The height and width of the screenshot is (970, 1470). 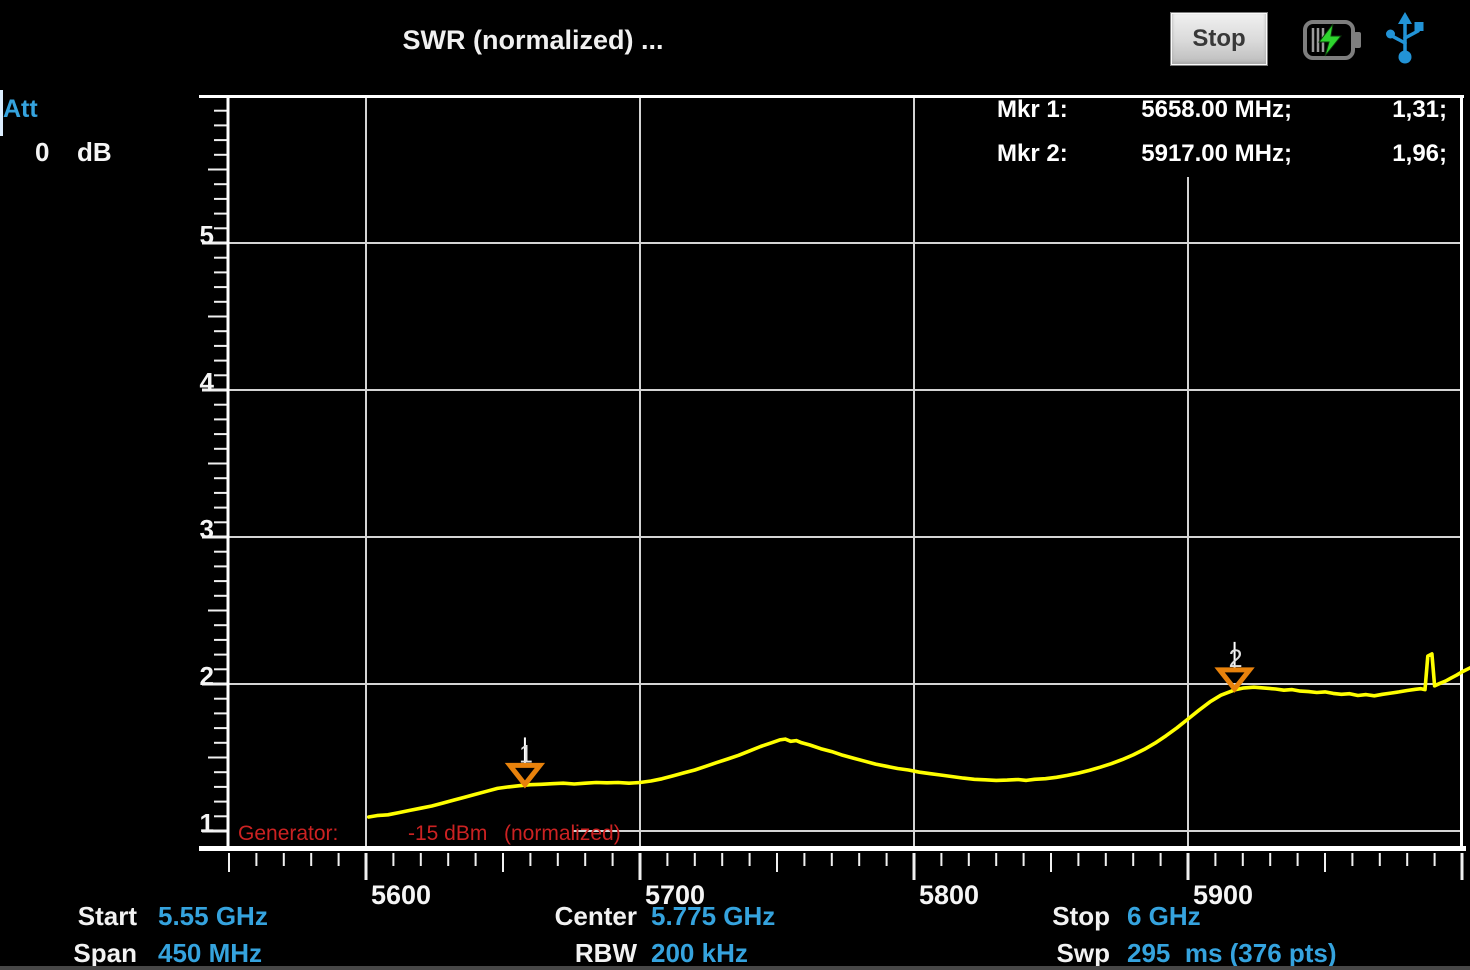 What do you see at coordinates (1083, 953) in the screenshot?
I see `sweep-label: Swp` at bounding box center [1083, 953].